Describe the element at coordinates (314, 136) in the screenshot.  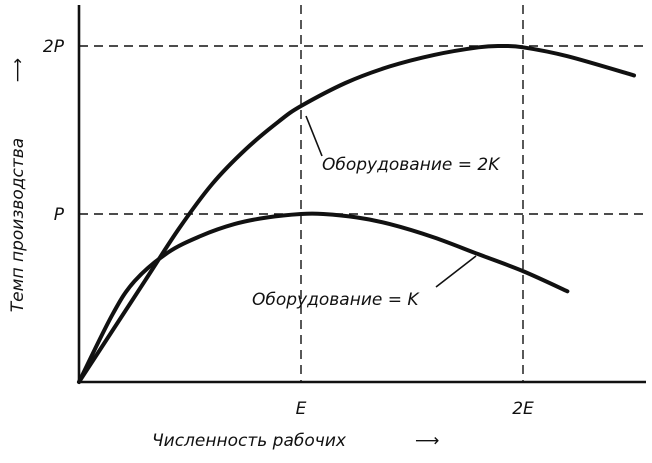
I see `leader-line-2k` at that location.